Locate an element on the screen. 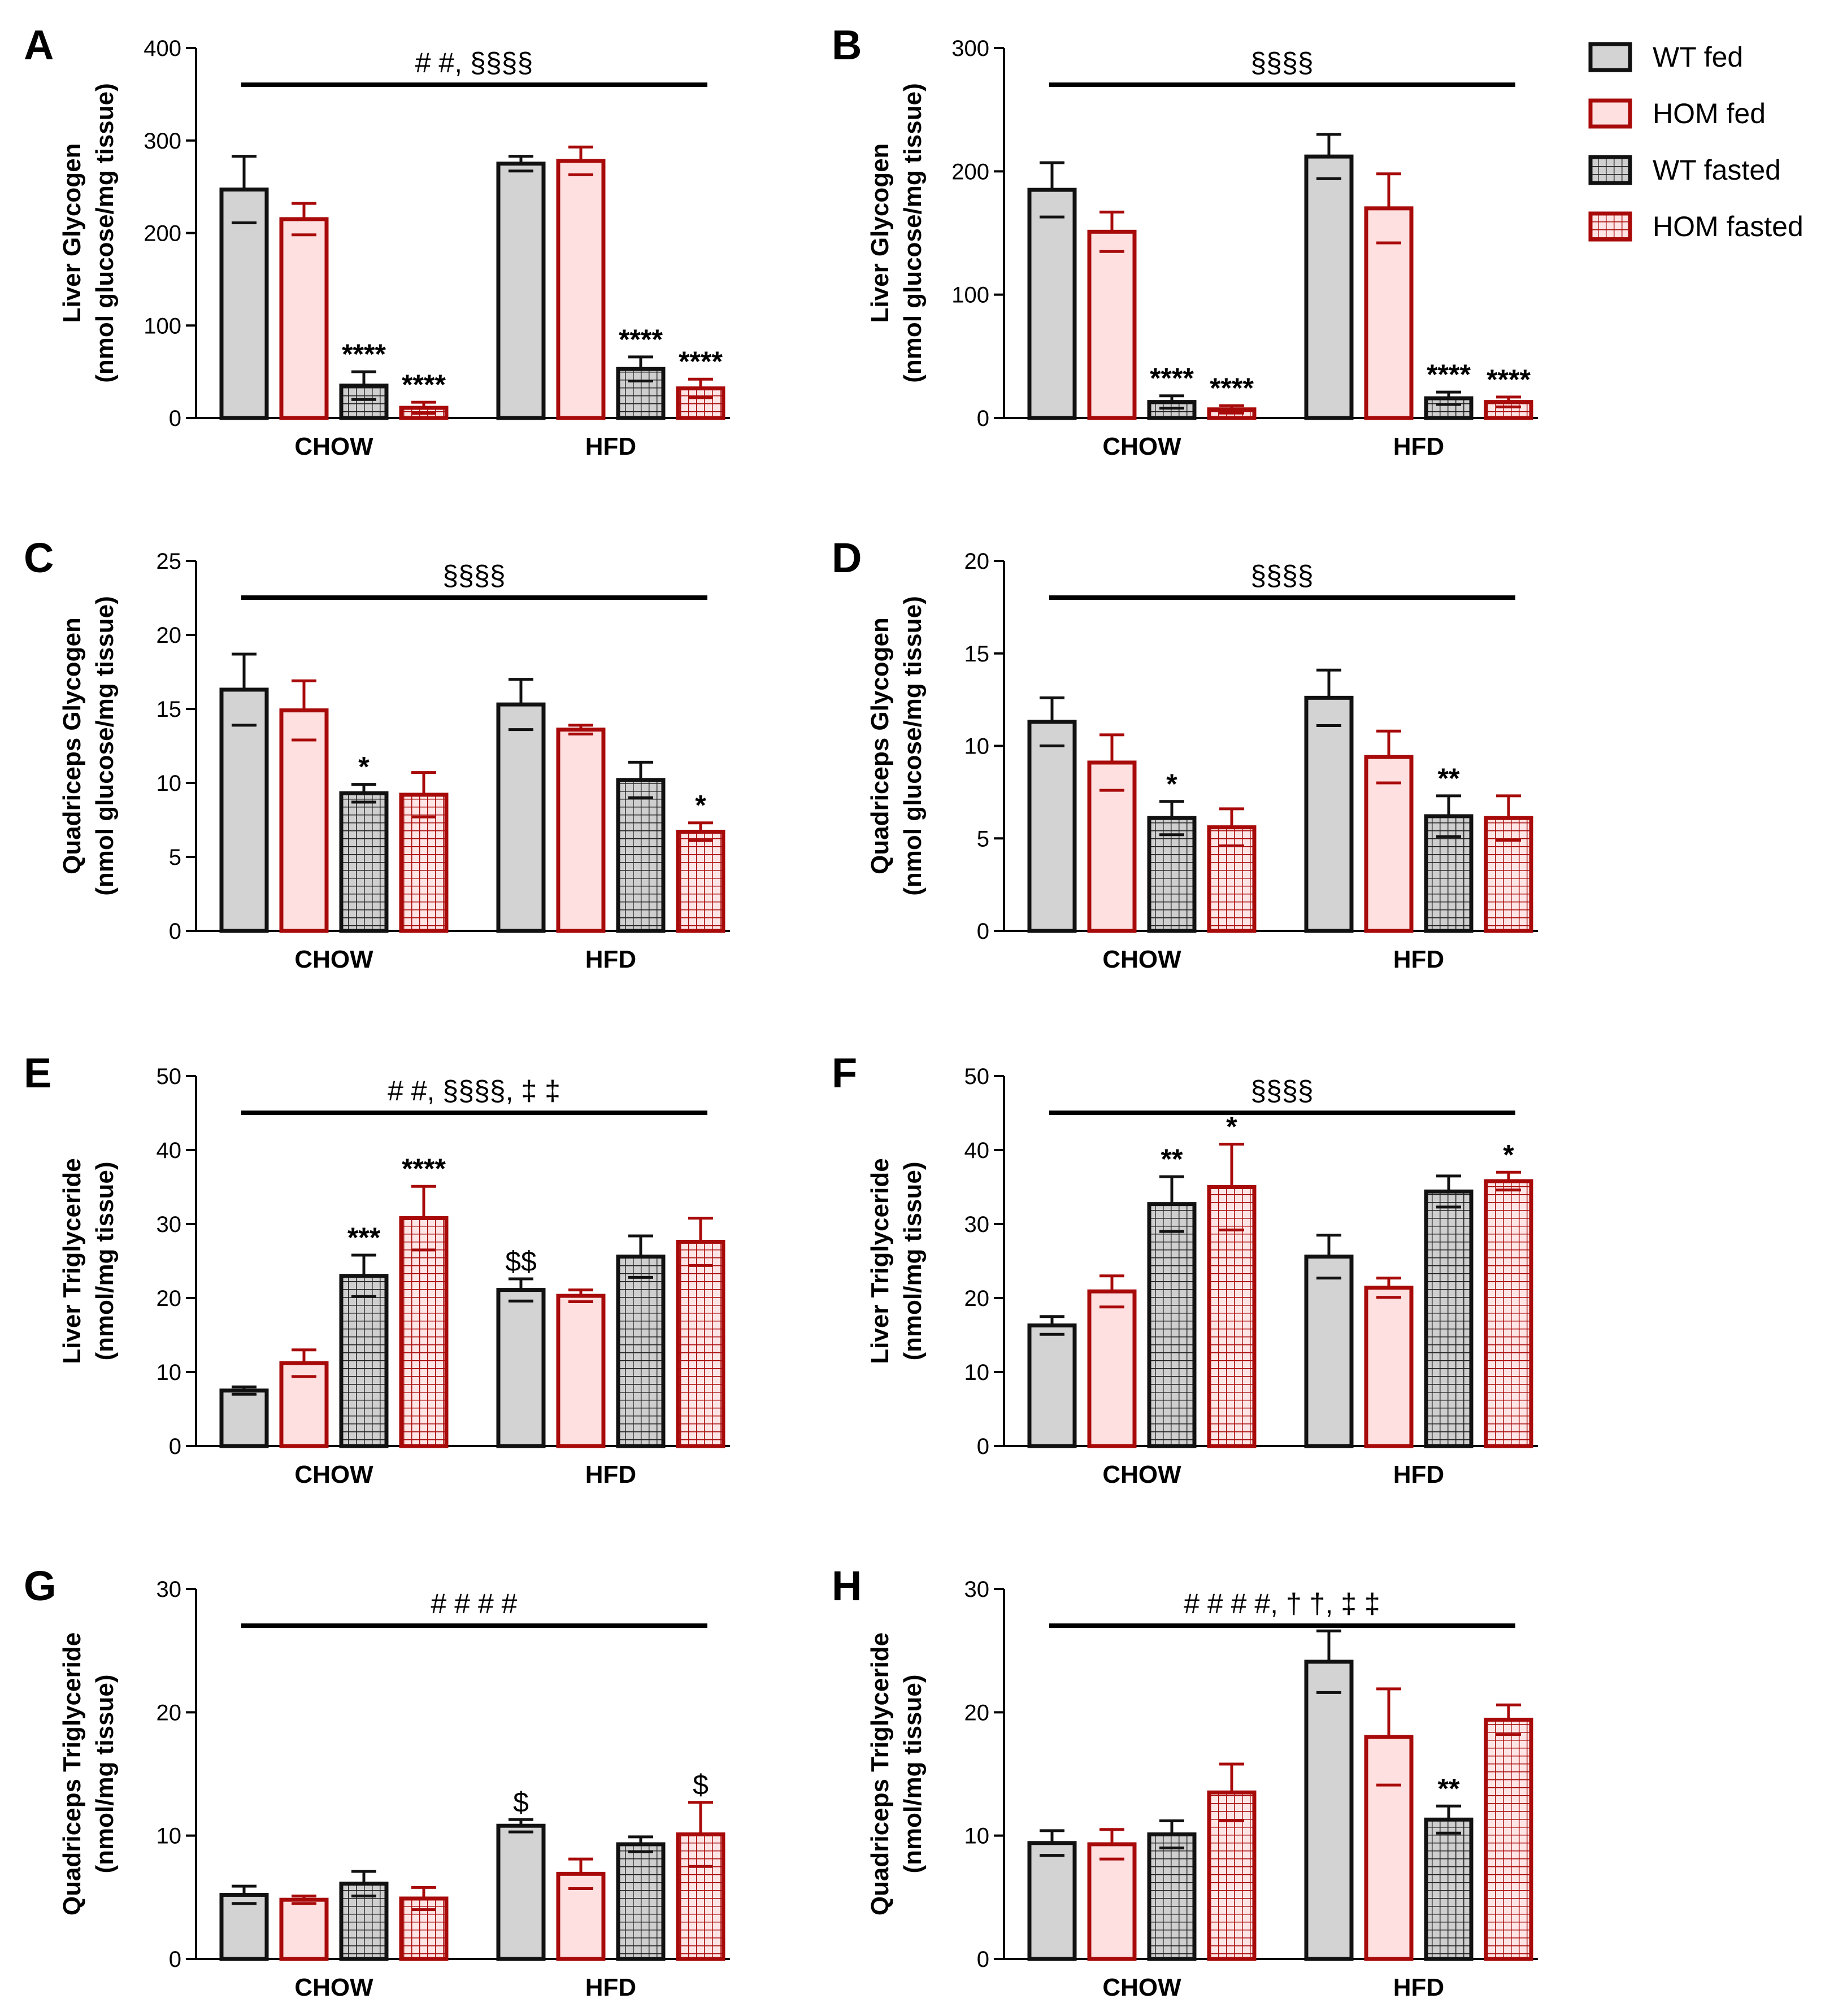 This screenshot has height=2016, width=1821. significance-annotation: §§§§ is located at coordinates (473, 575).